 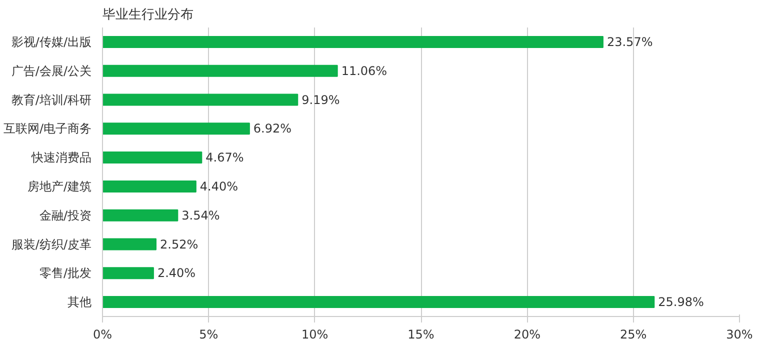 I want to click on data-label: 2.40%, so click(x=176, y=273).